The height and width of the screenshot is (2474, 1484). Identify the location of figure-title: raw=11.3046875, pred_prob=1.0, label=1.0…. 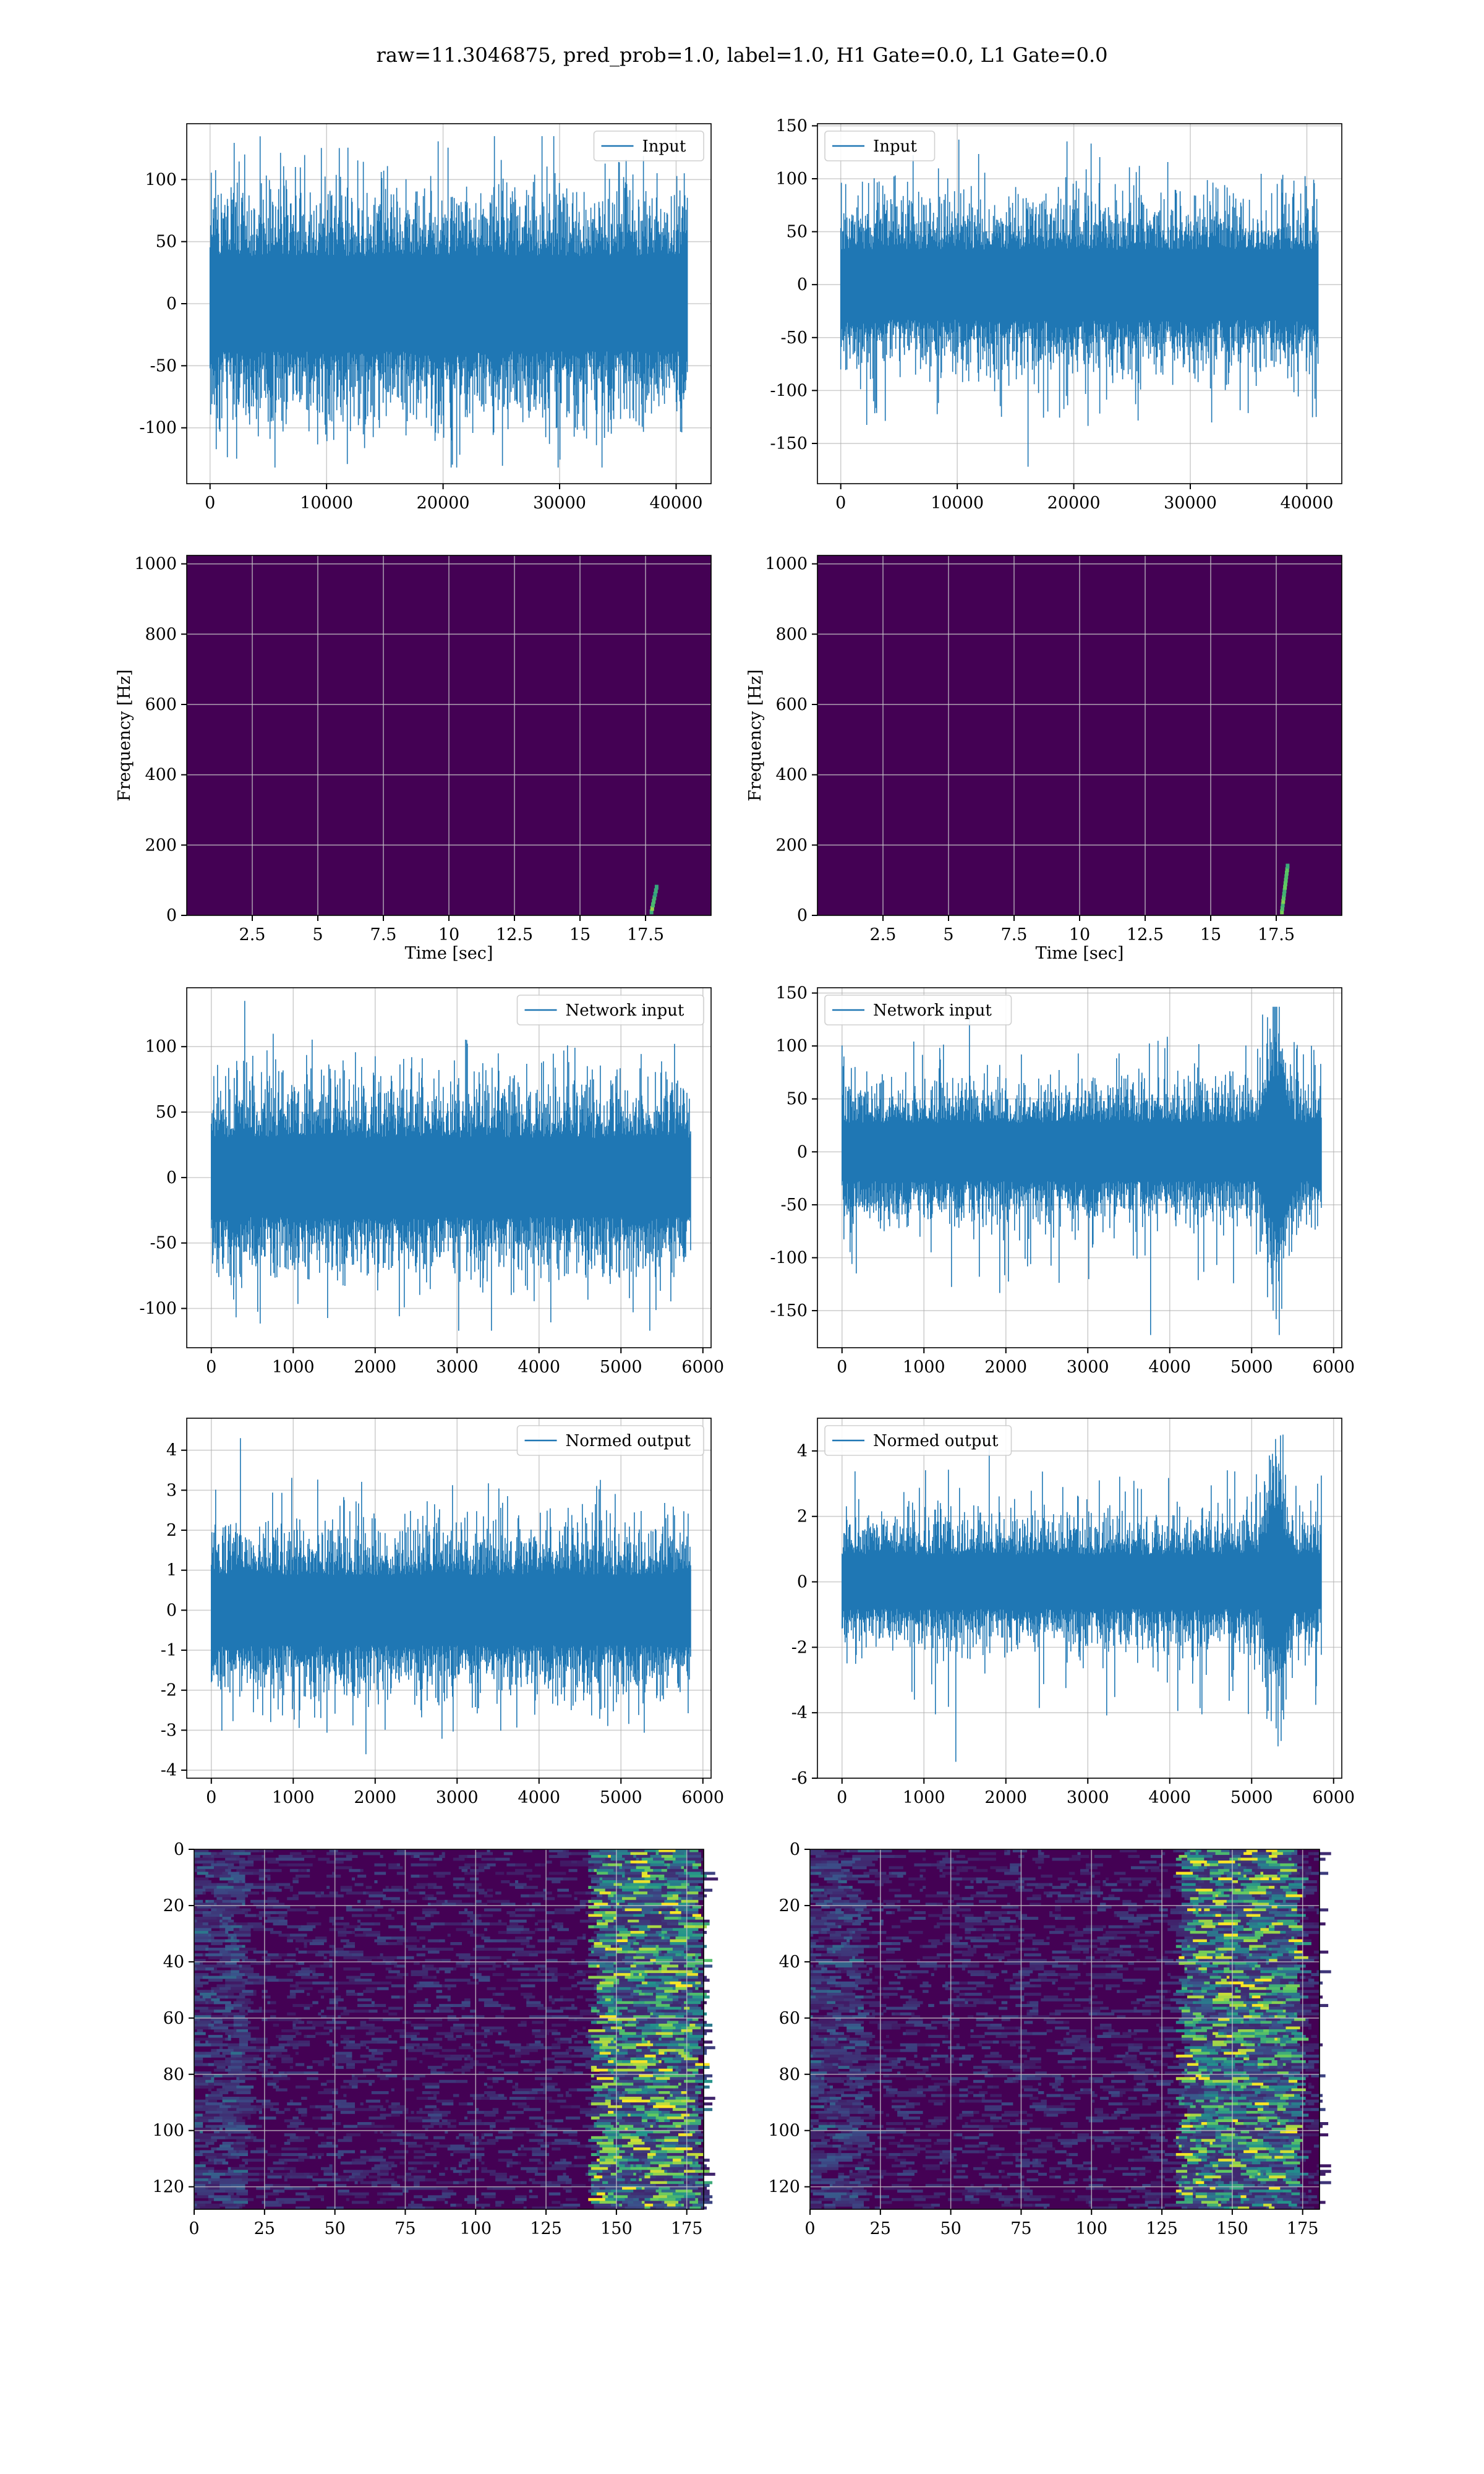
(742, 55).